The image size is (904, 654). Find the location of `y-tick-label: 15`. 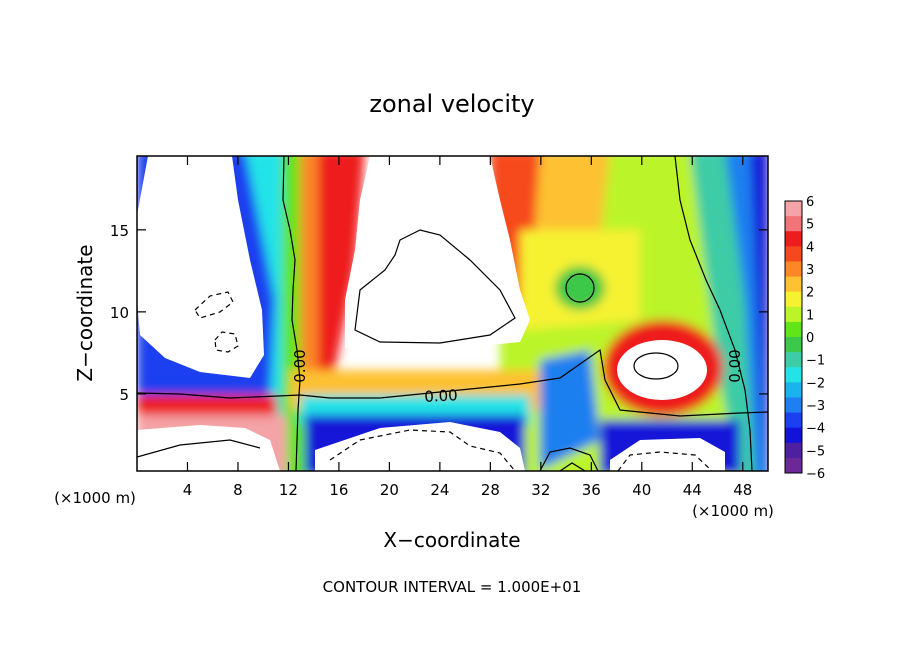

y-tick-label: 15 is located at coordinates (119, 231).